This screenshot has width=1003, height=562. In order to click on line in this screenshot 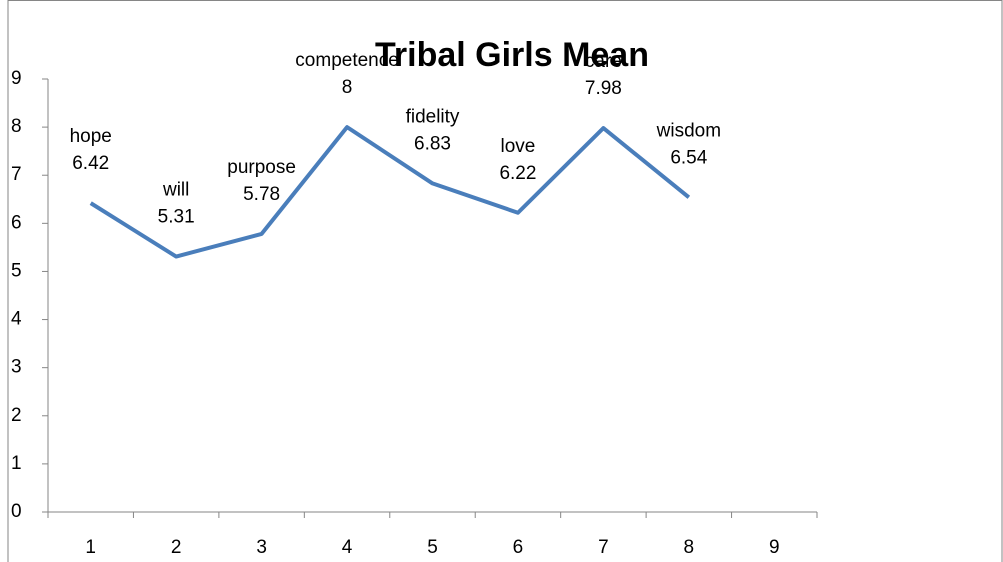, I will do `click(390, 192)`.